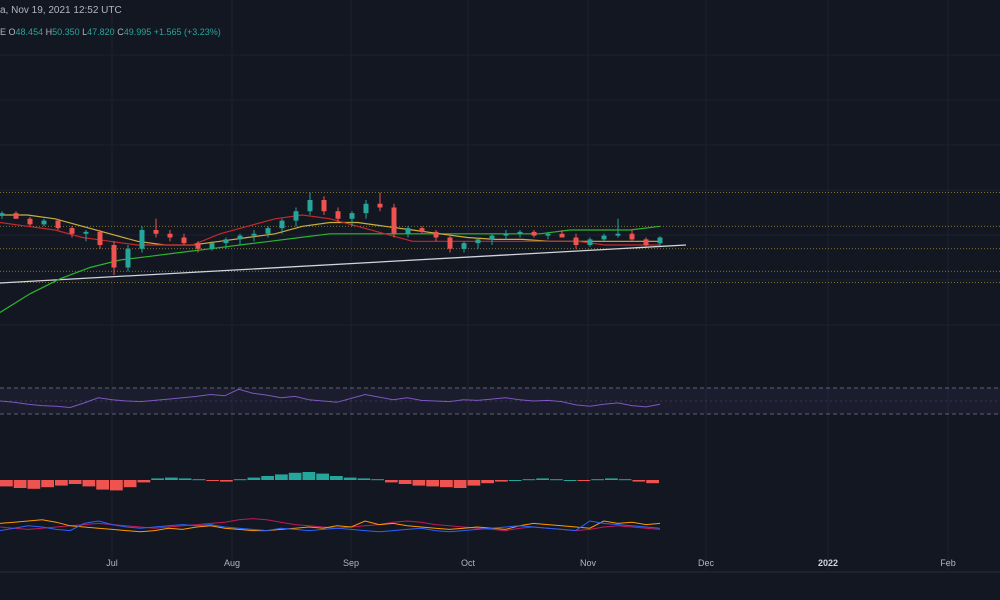 This screenshot has height=600, width=1000. What do you see at coordinates (232, 563) in the screenshot?
I see `x-axis-tick-label: Aug` at bounding box center [232, 563].